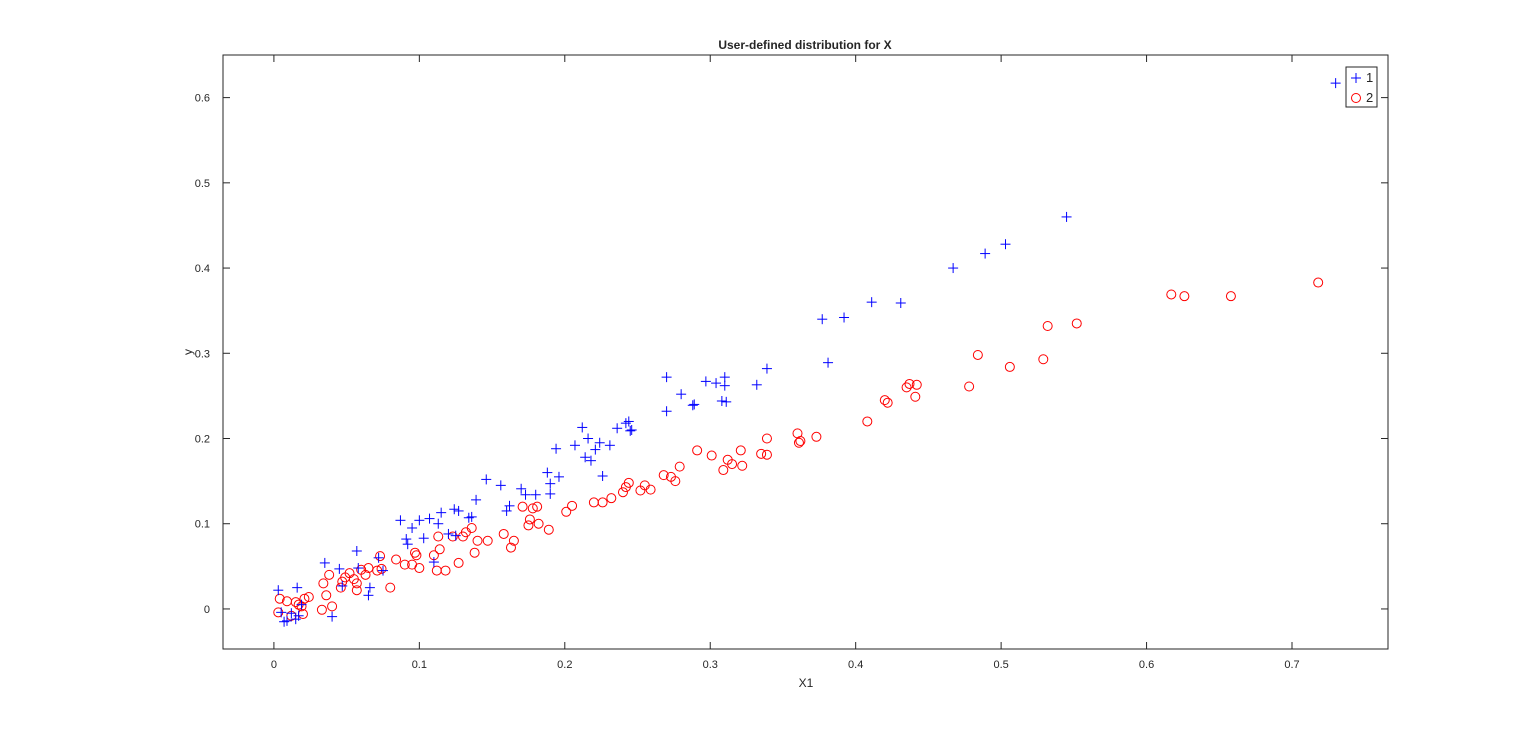 The image size is (1536, 744). Describe the element at coordinates (202, 184) in the screenshot. I see `y-tick-label: 0.5` at that location.